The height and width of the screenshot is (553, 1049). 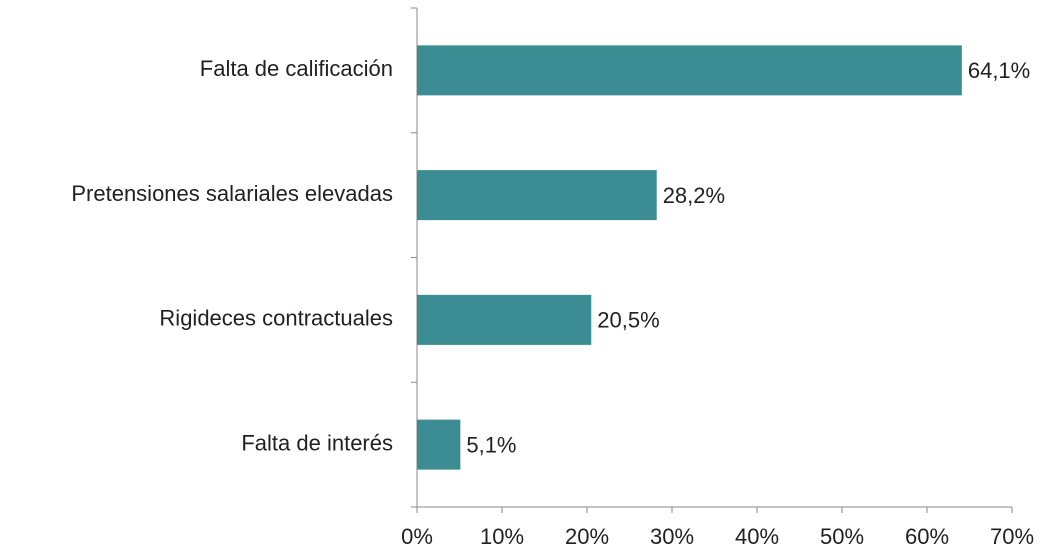 I want to click on x-tick-label: 20%, so click(x=587, y=536).